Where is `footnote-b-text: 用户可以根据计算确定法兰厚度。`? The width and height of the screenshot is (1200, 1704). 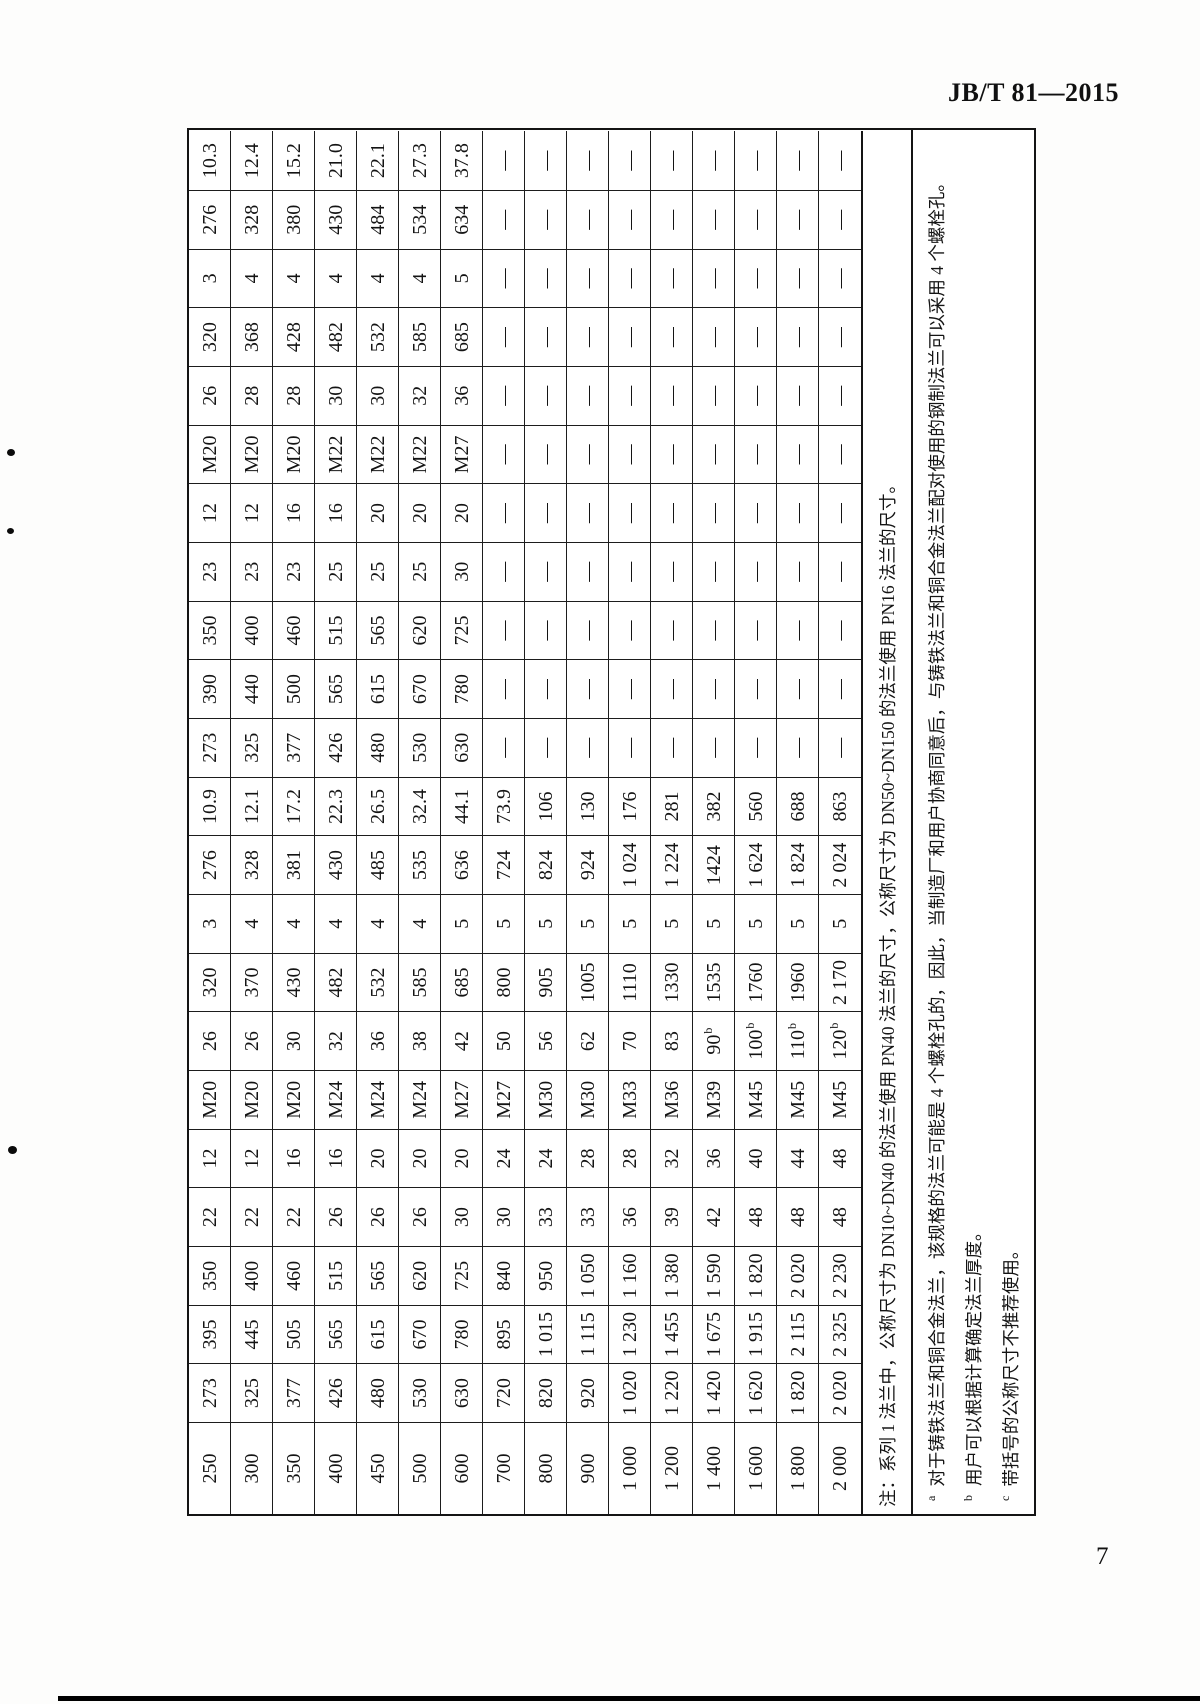 footnote-b-text: 用户可以根据计算确定法兰厚度。 is located at coordinates (974, 1355).